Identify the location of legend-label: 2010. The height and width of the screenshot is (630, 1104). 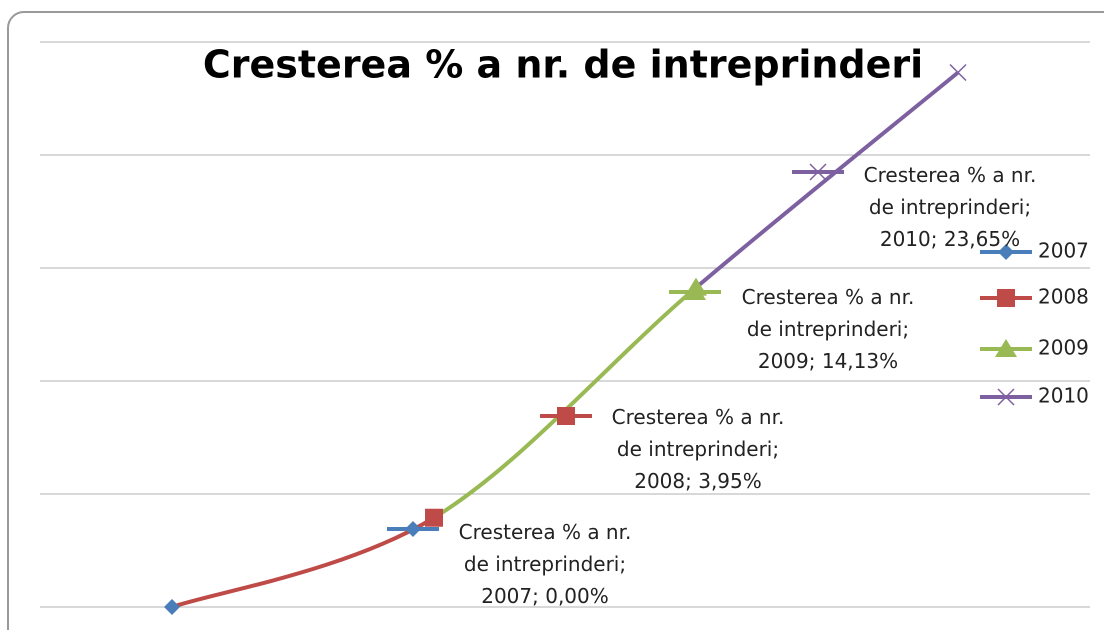
(1063, 396).